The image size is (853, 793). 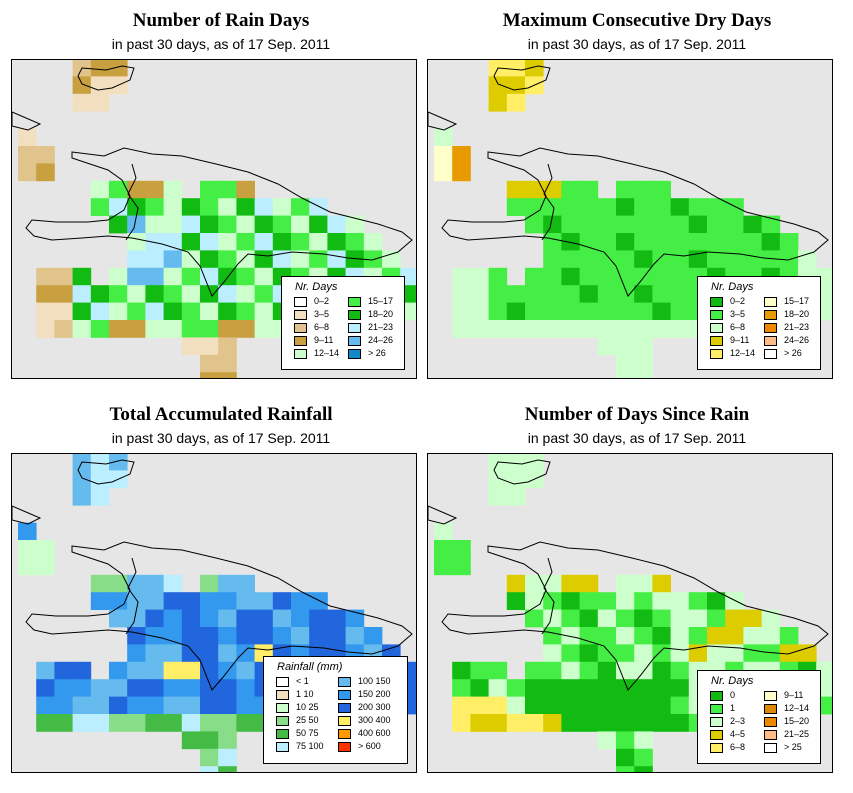 I want to click on legend-title: Nr. Days, so click(x=732, y=681).